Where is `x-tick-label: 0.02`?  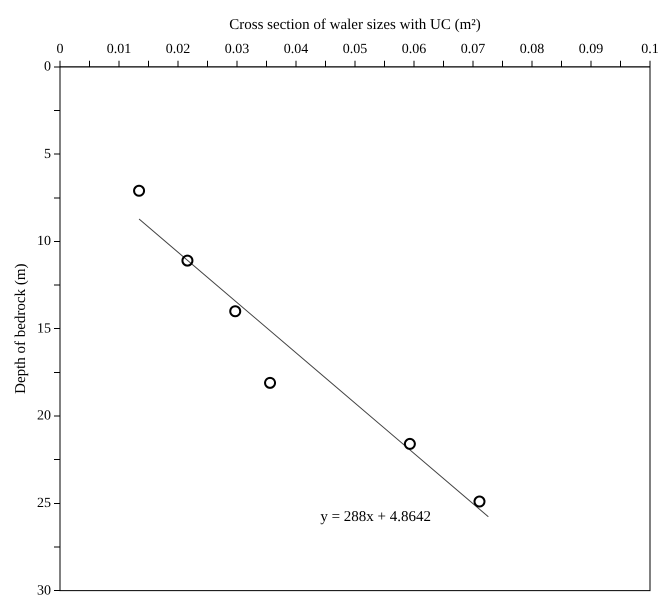
x-tick-label: 0.02 is located at coordinates (178, 50).